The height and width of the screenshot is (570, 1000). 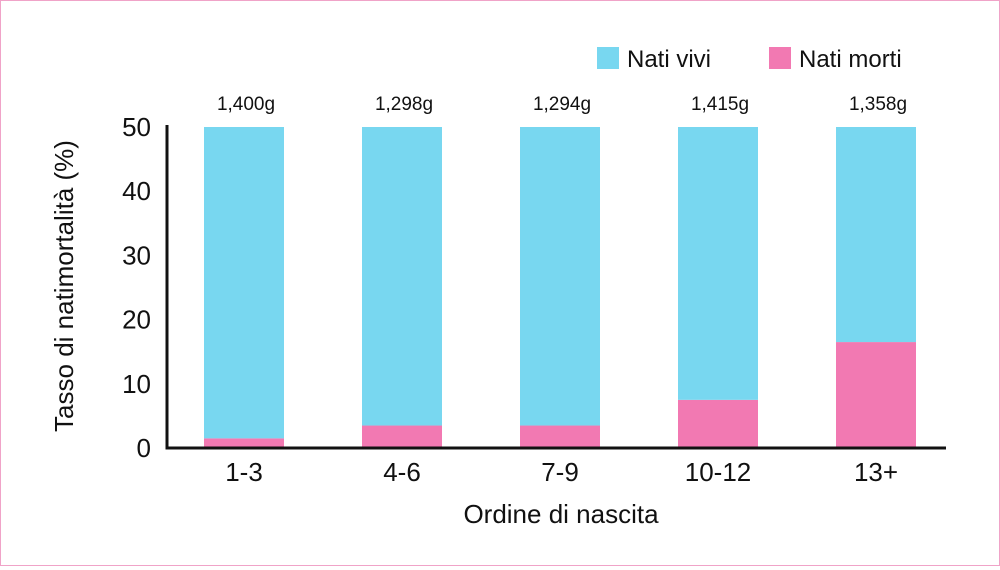 What do you see at coordinates (876, 235) in the screenshot?
I see `bar-nati-vivi-13+` at bounding box center [876, 235].